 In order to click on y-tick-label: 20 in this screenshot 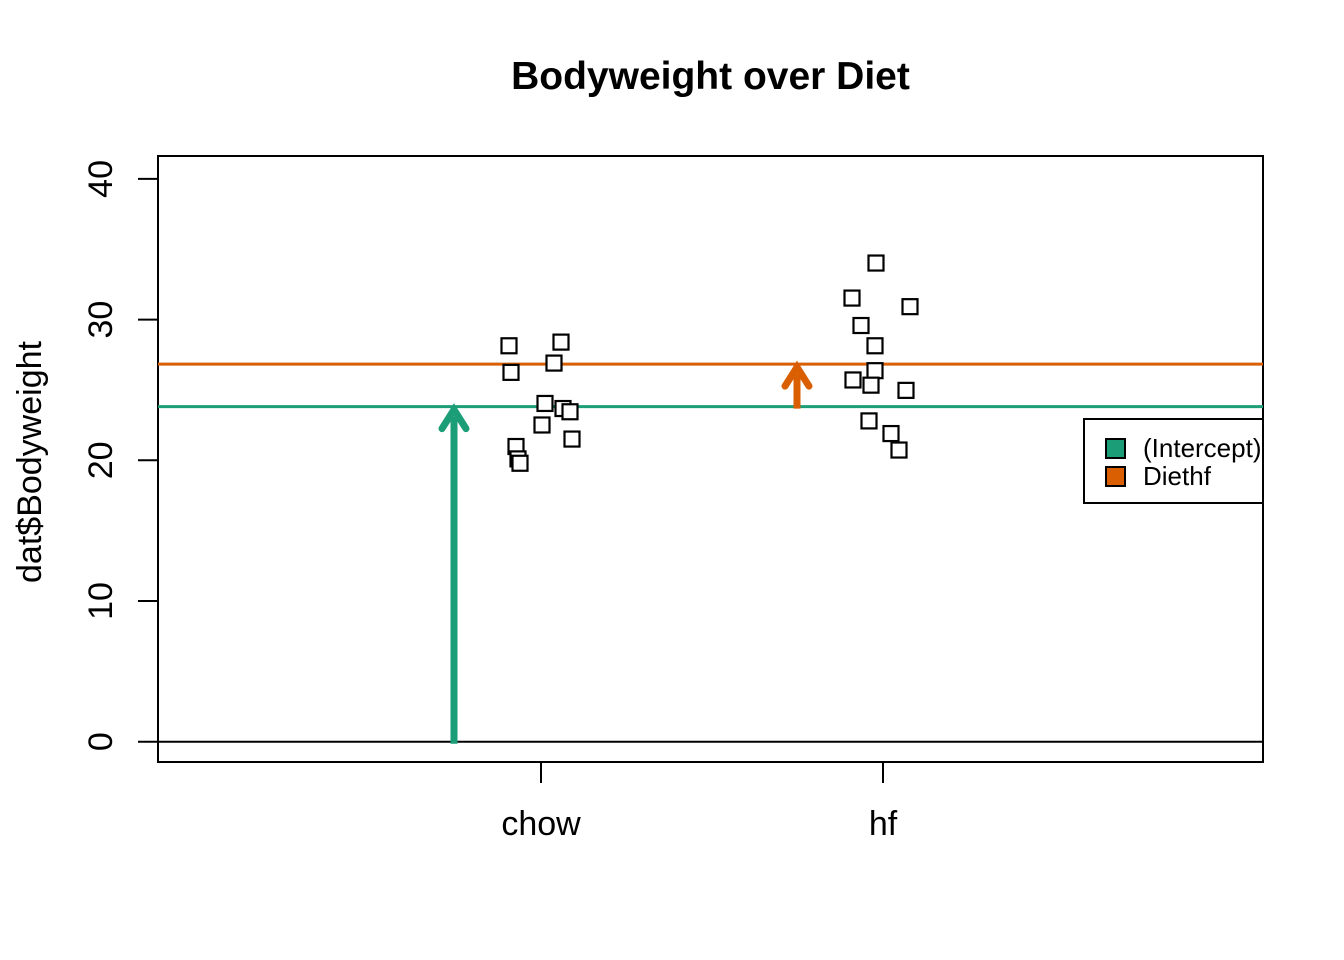, I will do `click(101, 460)`.